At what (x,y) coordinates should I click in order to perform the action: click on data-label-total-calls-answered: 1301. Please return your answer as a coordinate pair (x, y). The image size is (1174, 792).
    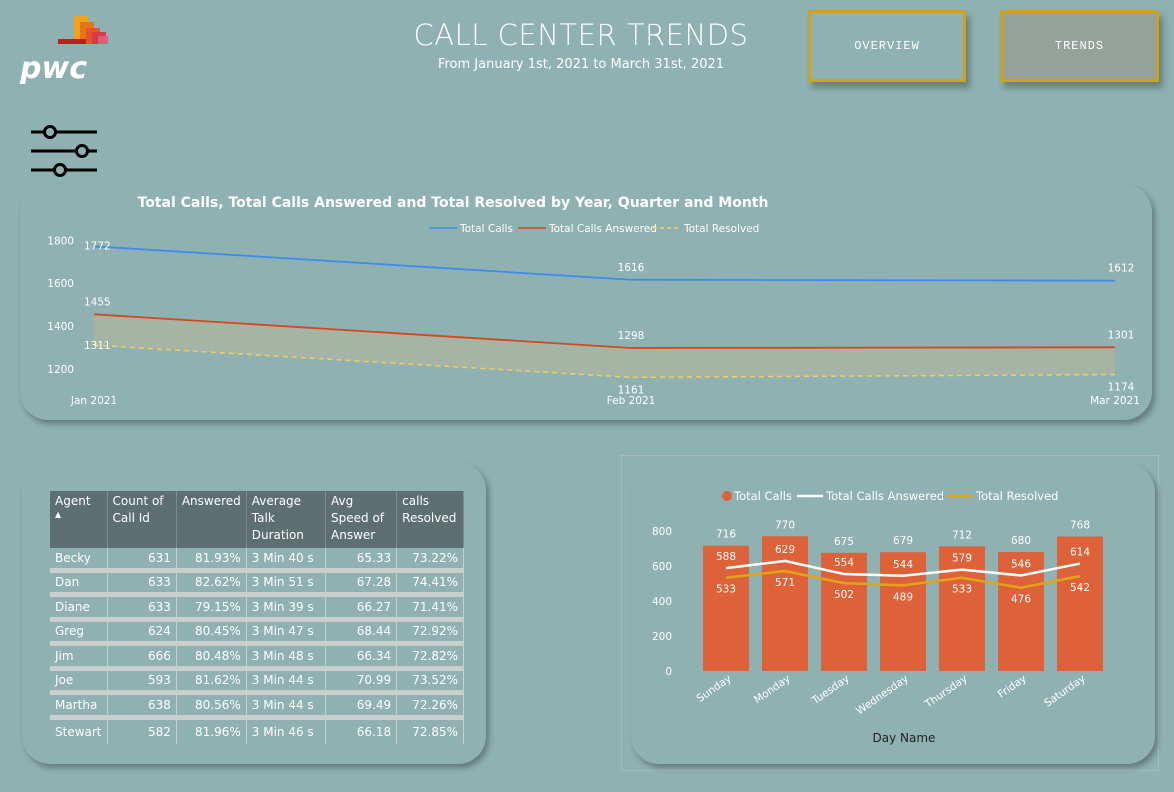
    Looking at the image, I should click on (1121, 335).